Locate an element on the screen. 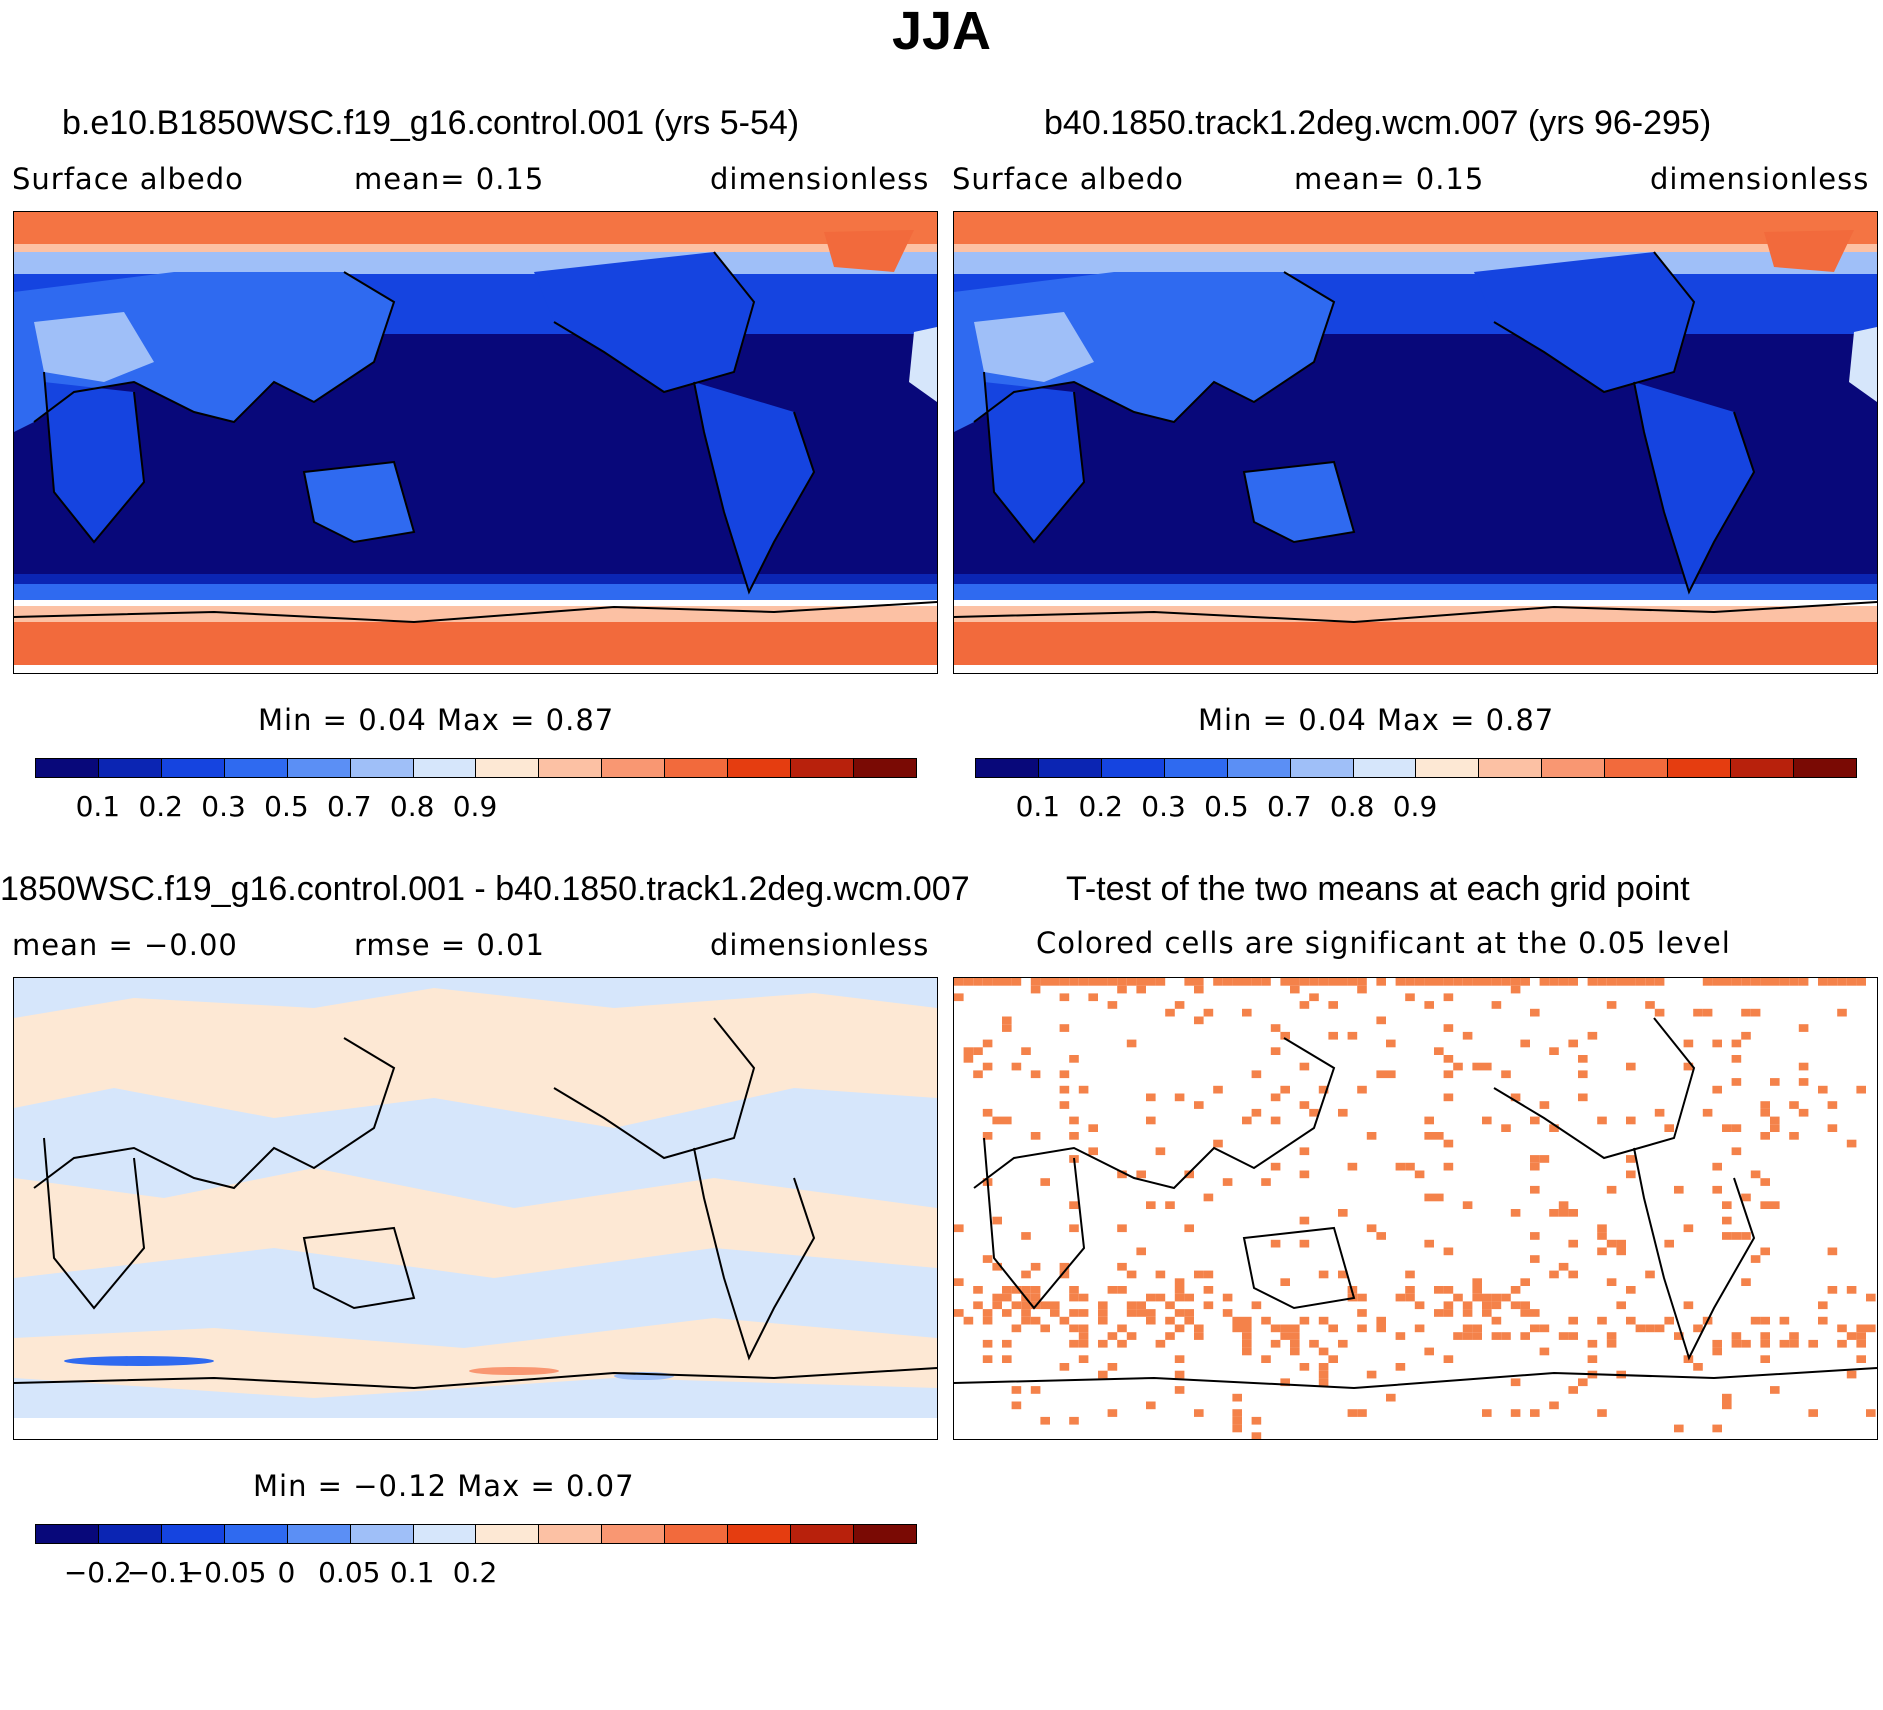 This screenshot has height=1710, width=1883. panel3-mean: mean = −0.00 is located at coordinates (125, 945).